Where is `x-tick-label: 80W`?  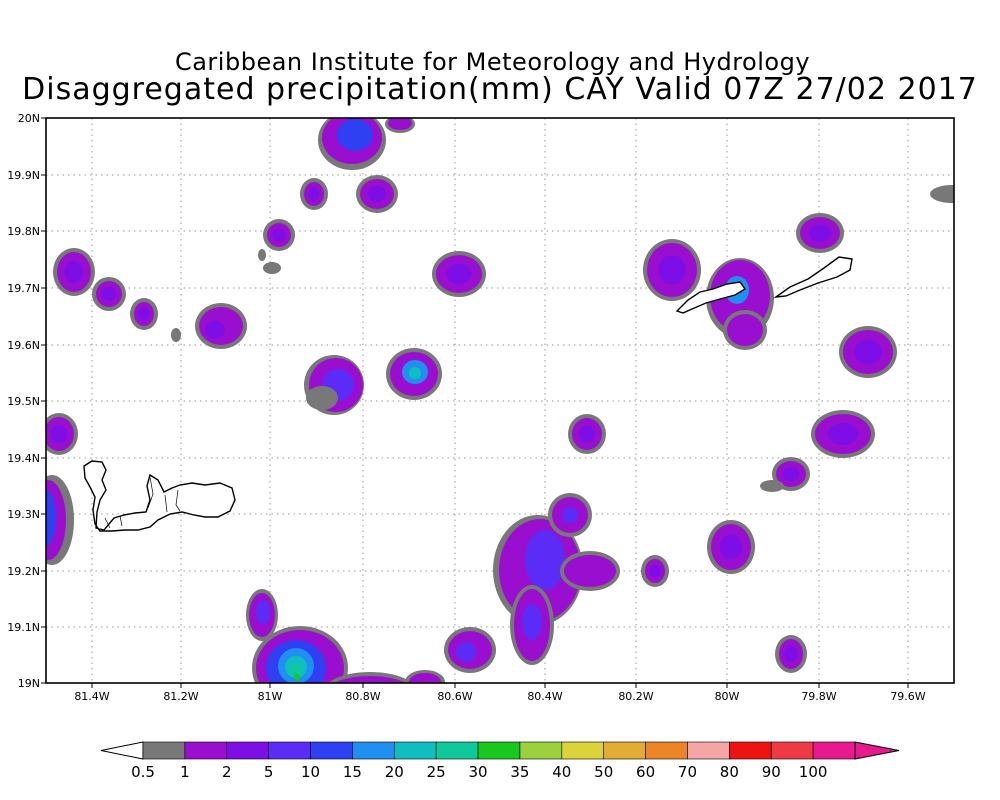
x-tick-label: 80W is located at coordinates (727, 696).